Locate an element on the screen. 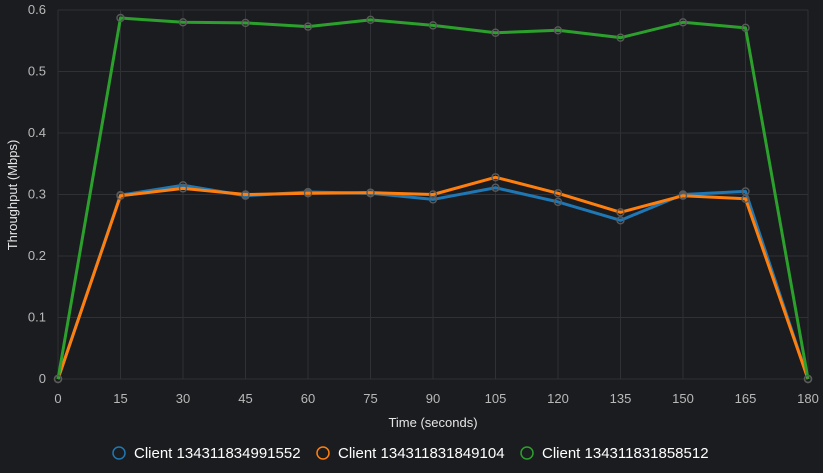 The width and height of the screenshot is (823, 473). y-tick-label: 0.1 is located at coordinates (37, 317).